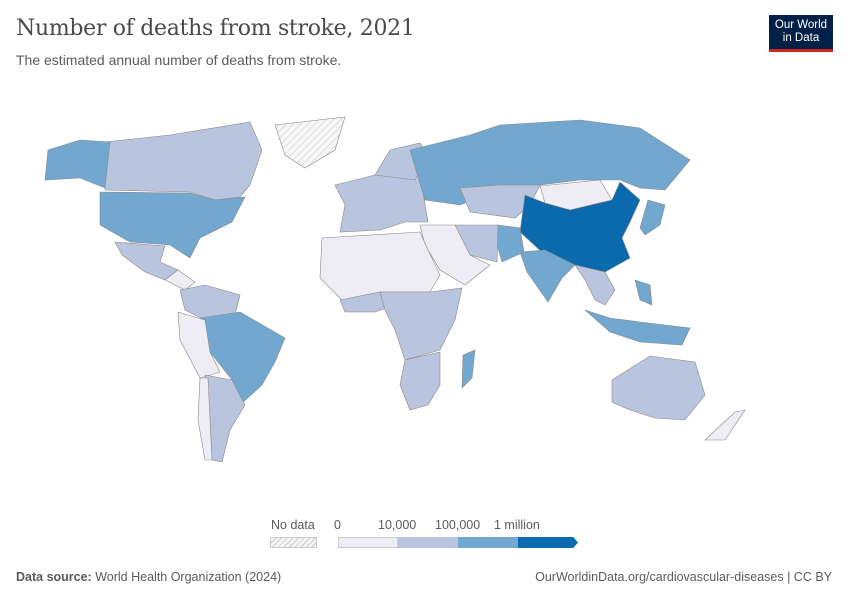 The height and width of the screenshot is (600, 850). I want to click on country-chile: Chile, so click(205, 419).